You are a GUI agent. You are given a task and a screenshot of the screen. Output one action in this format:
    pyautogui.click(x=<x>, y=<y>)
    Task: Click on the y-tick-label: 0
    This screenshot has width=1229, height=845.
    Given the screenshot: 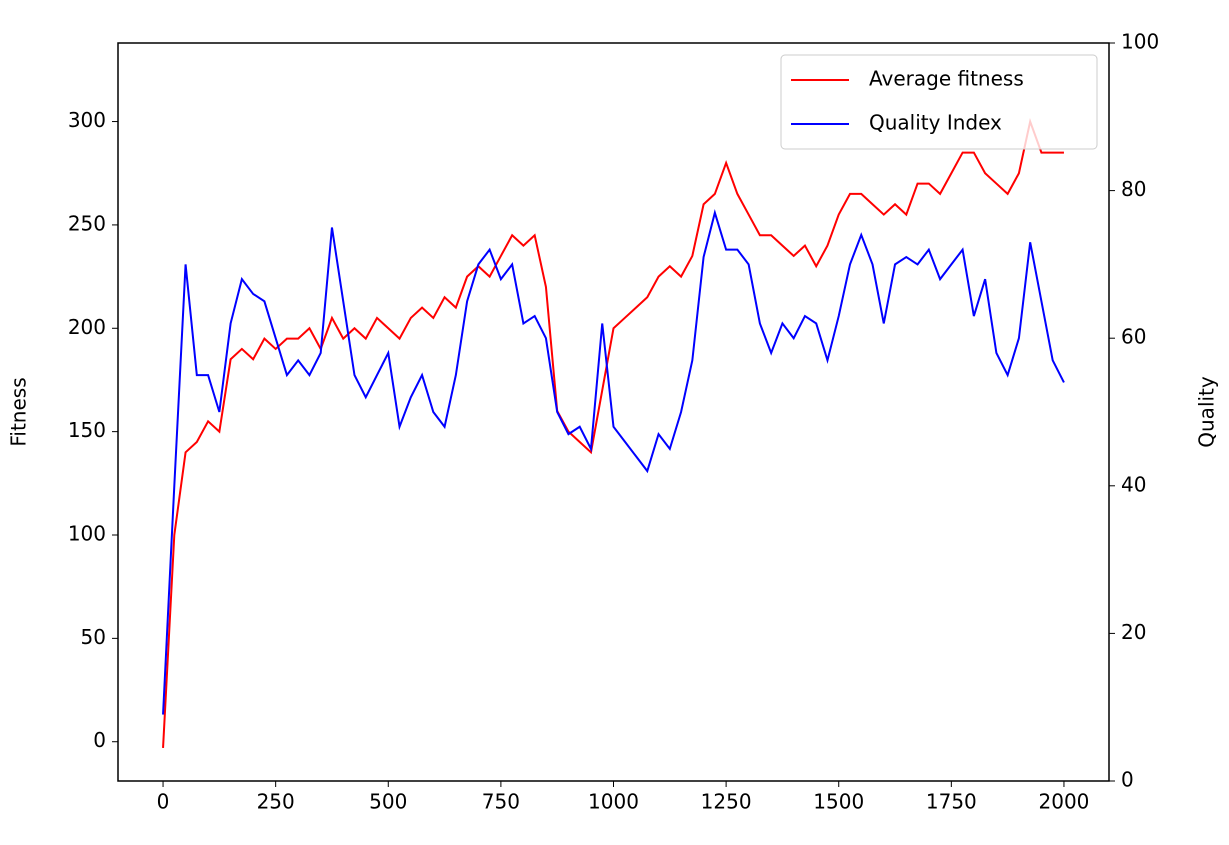 What is the action you would take?
    pyautogui.click(x=99, y=740)
    